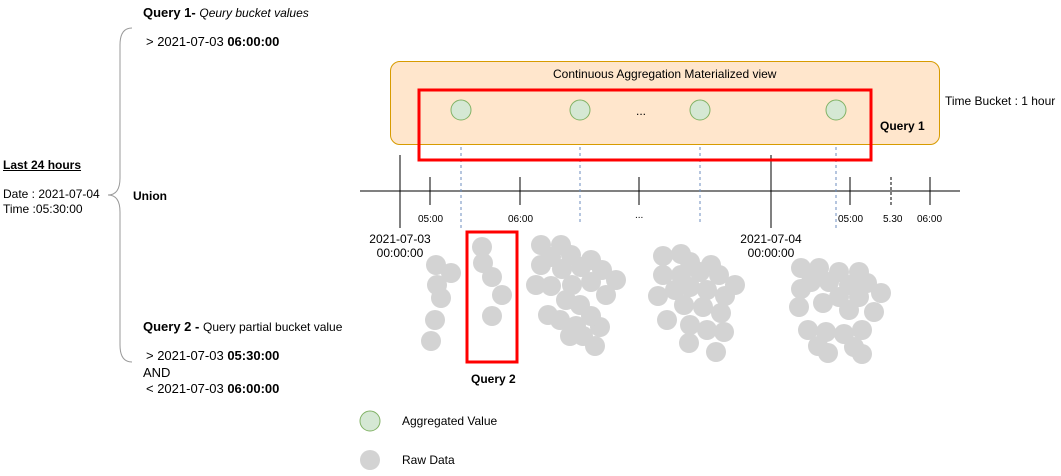 The width and height of the screenshot is (1061, 476). What do you see at coordinates (43, 209) in the screenshot?
I see `reference-time: Time :05:30:00` at bounding box center [43, 209].